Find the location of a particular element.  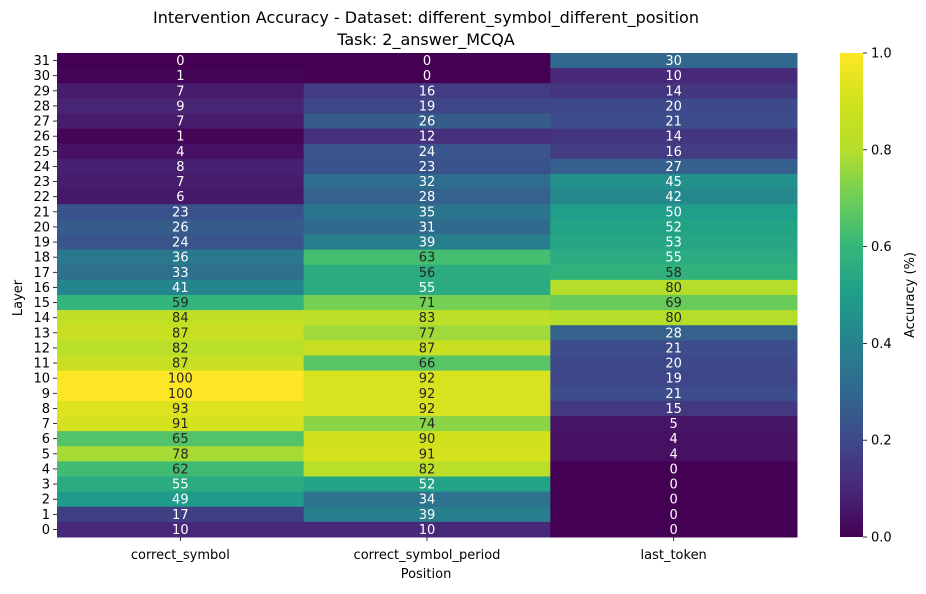

y-tick-label: 12 is located at coordinates (41, 348).